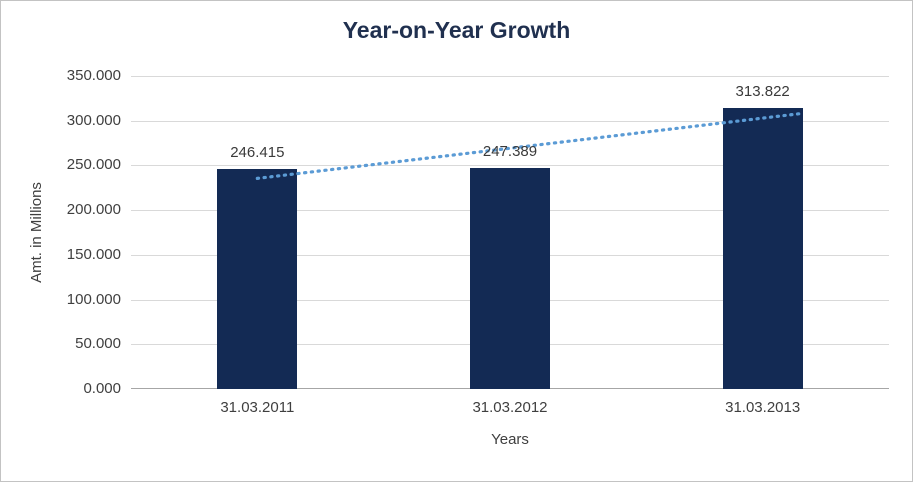 This screenshot has width=913, height=482. I want to click on bar-31.03.2012, so click(510, 278).